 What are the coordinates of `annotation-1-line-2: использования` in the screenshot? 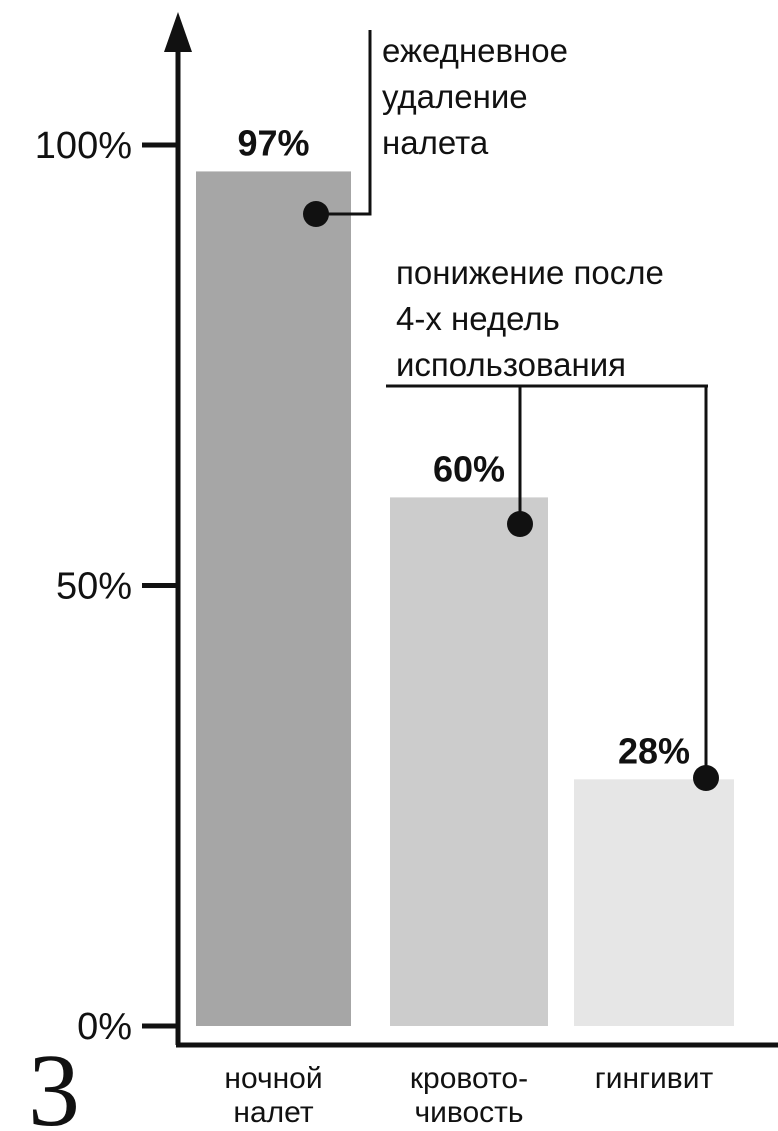 It's located at (511, 364).